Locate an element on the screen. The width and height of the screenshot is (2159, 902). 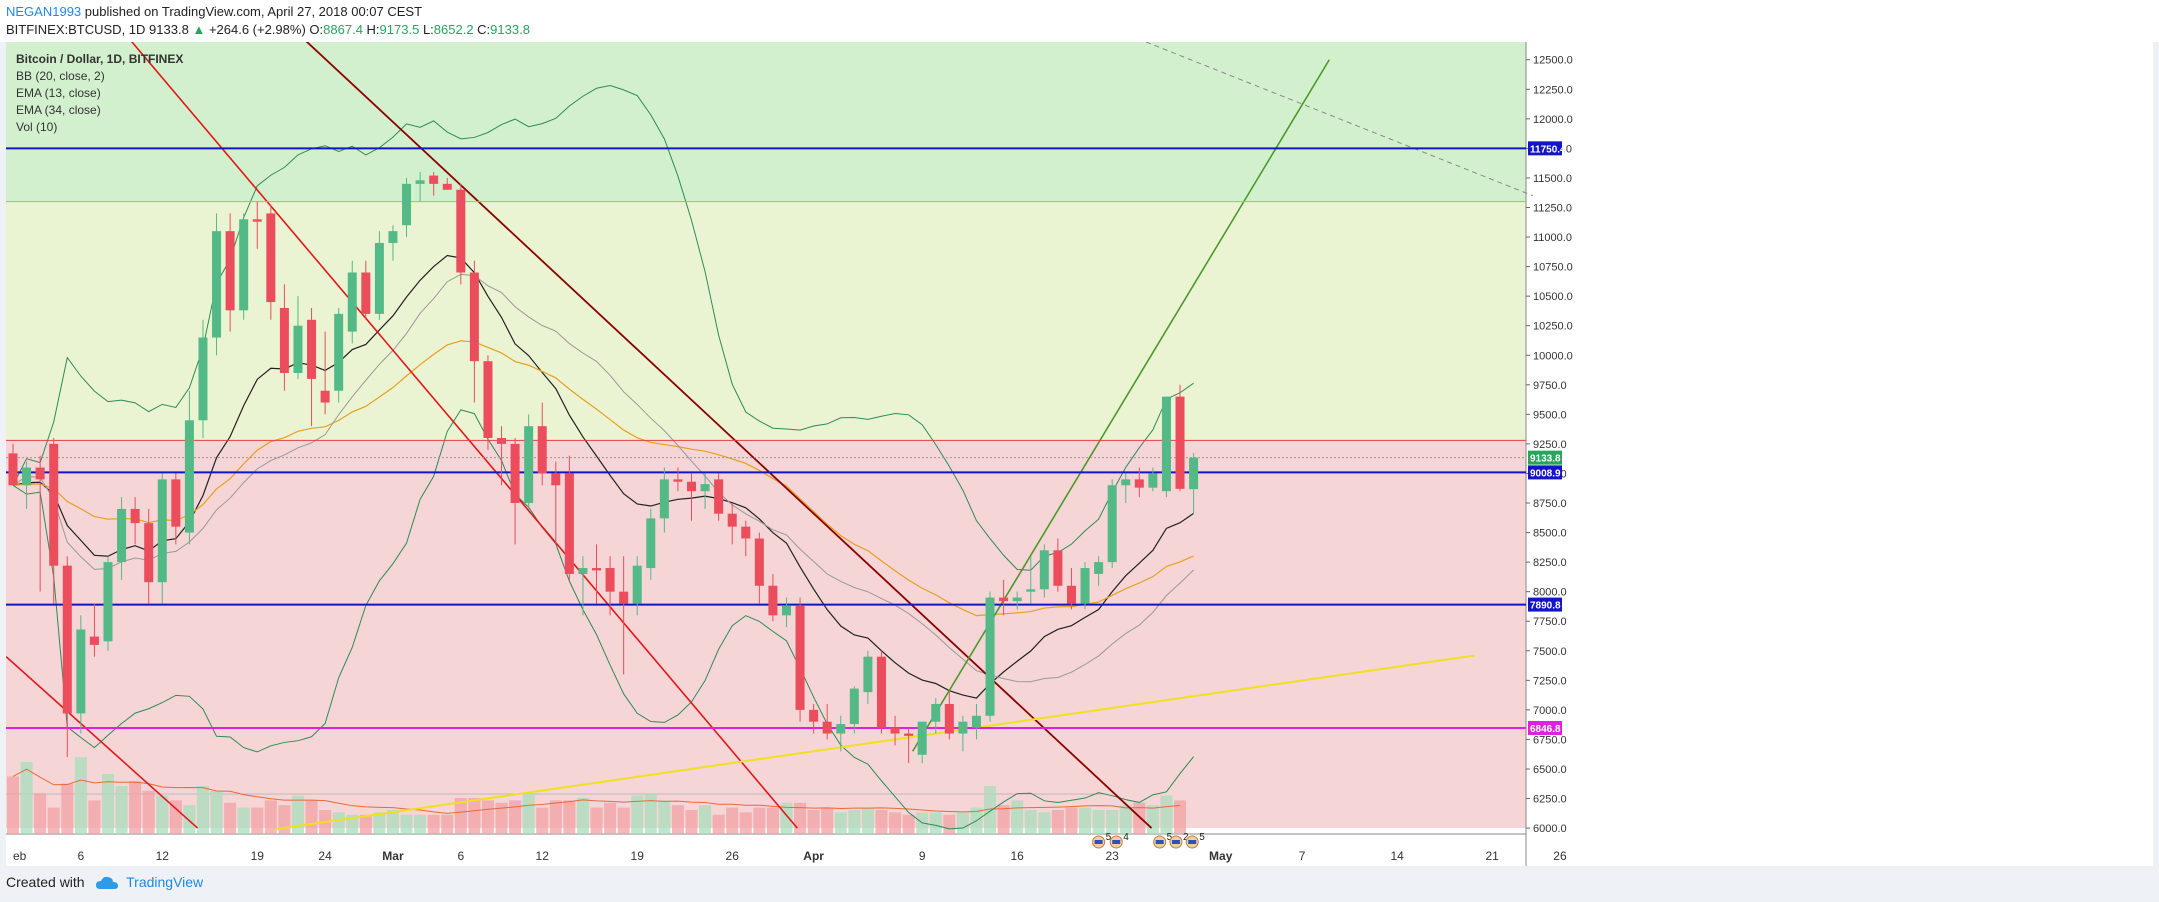
level-tag: 6846.8 is located at coordinates (1545, 729).